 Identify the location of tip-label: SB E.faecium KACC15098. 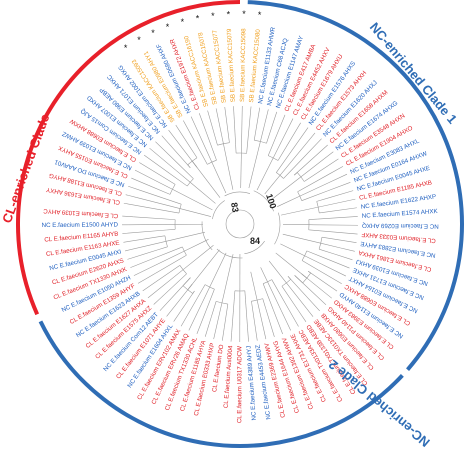
(243, 65).